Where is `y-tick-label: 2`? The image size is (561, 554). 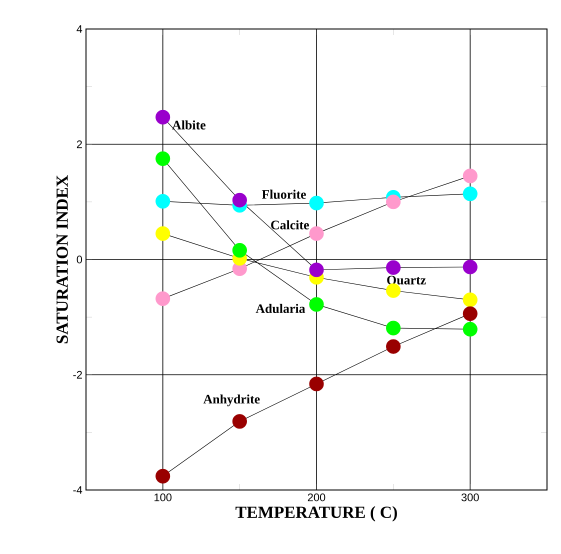
y-tick-label: 2 is located at coordinates (79, 144).